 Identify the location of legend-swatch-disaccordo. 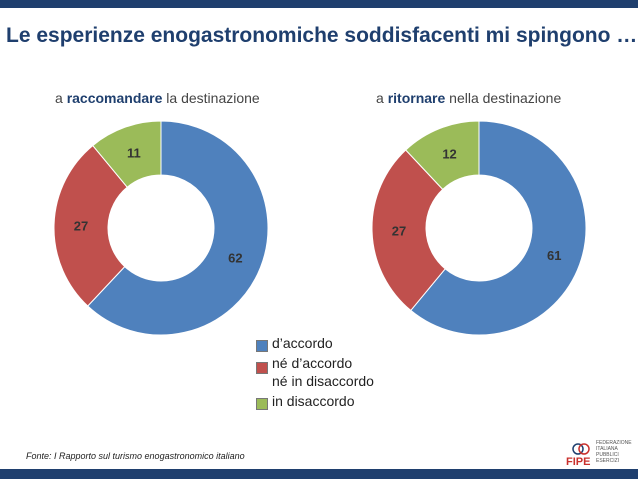
(262, 404).